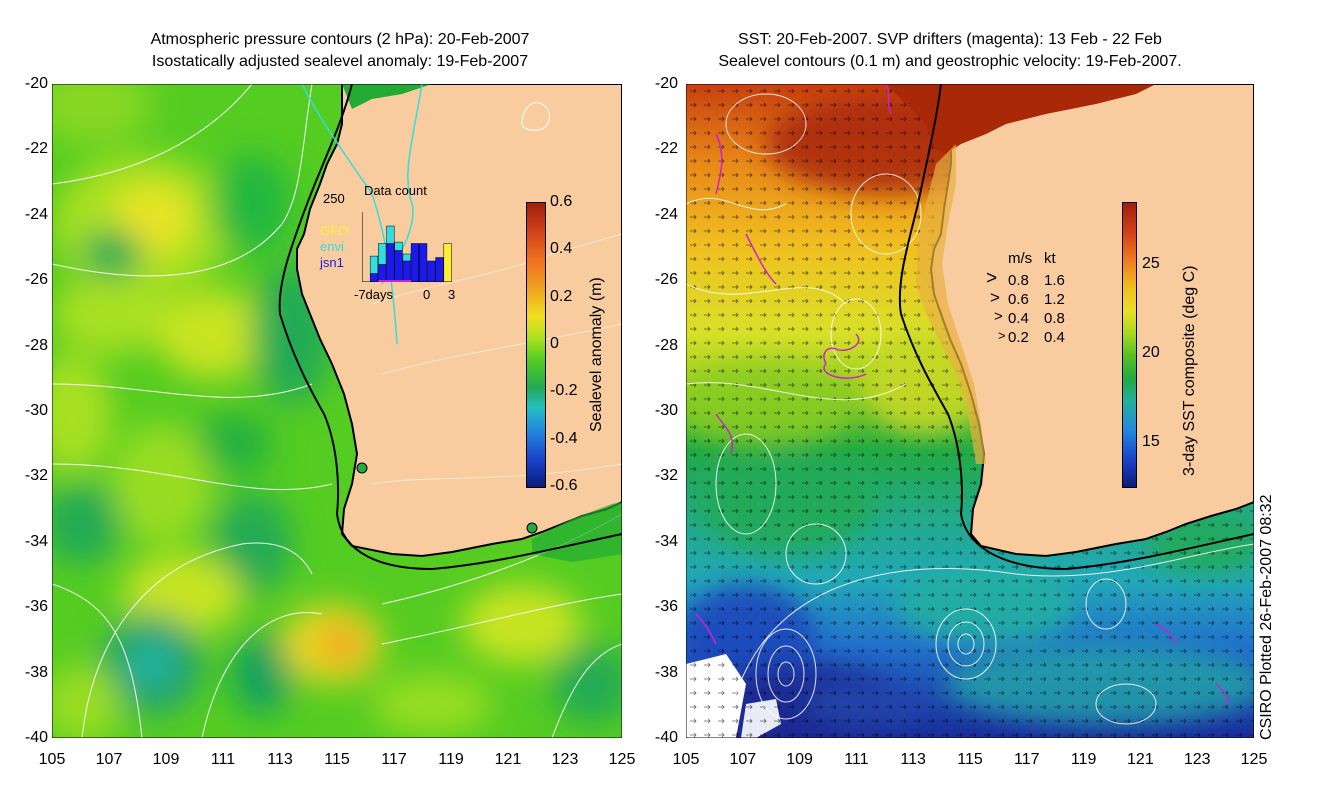 Image resolution: width=1320 pixels, height=810 pixels. I want to click on sealevel-colorbar-tick: -0.6, so click(564, 485).